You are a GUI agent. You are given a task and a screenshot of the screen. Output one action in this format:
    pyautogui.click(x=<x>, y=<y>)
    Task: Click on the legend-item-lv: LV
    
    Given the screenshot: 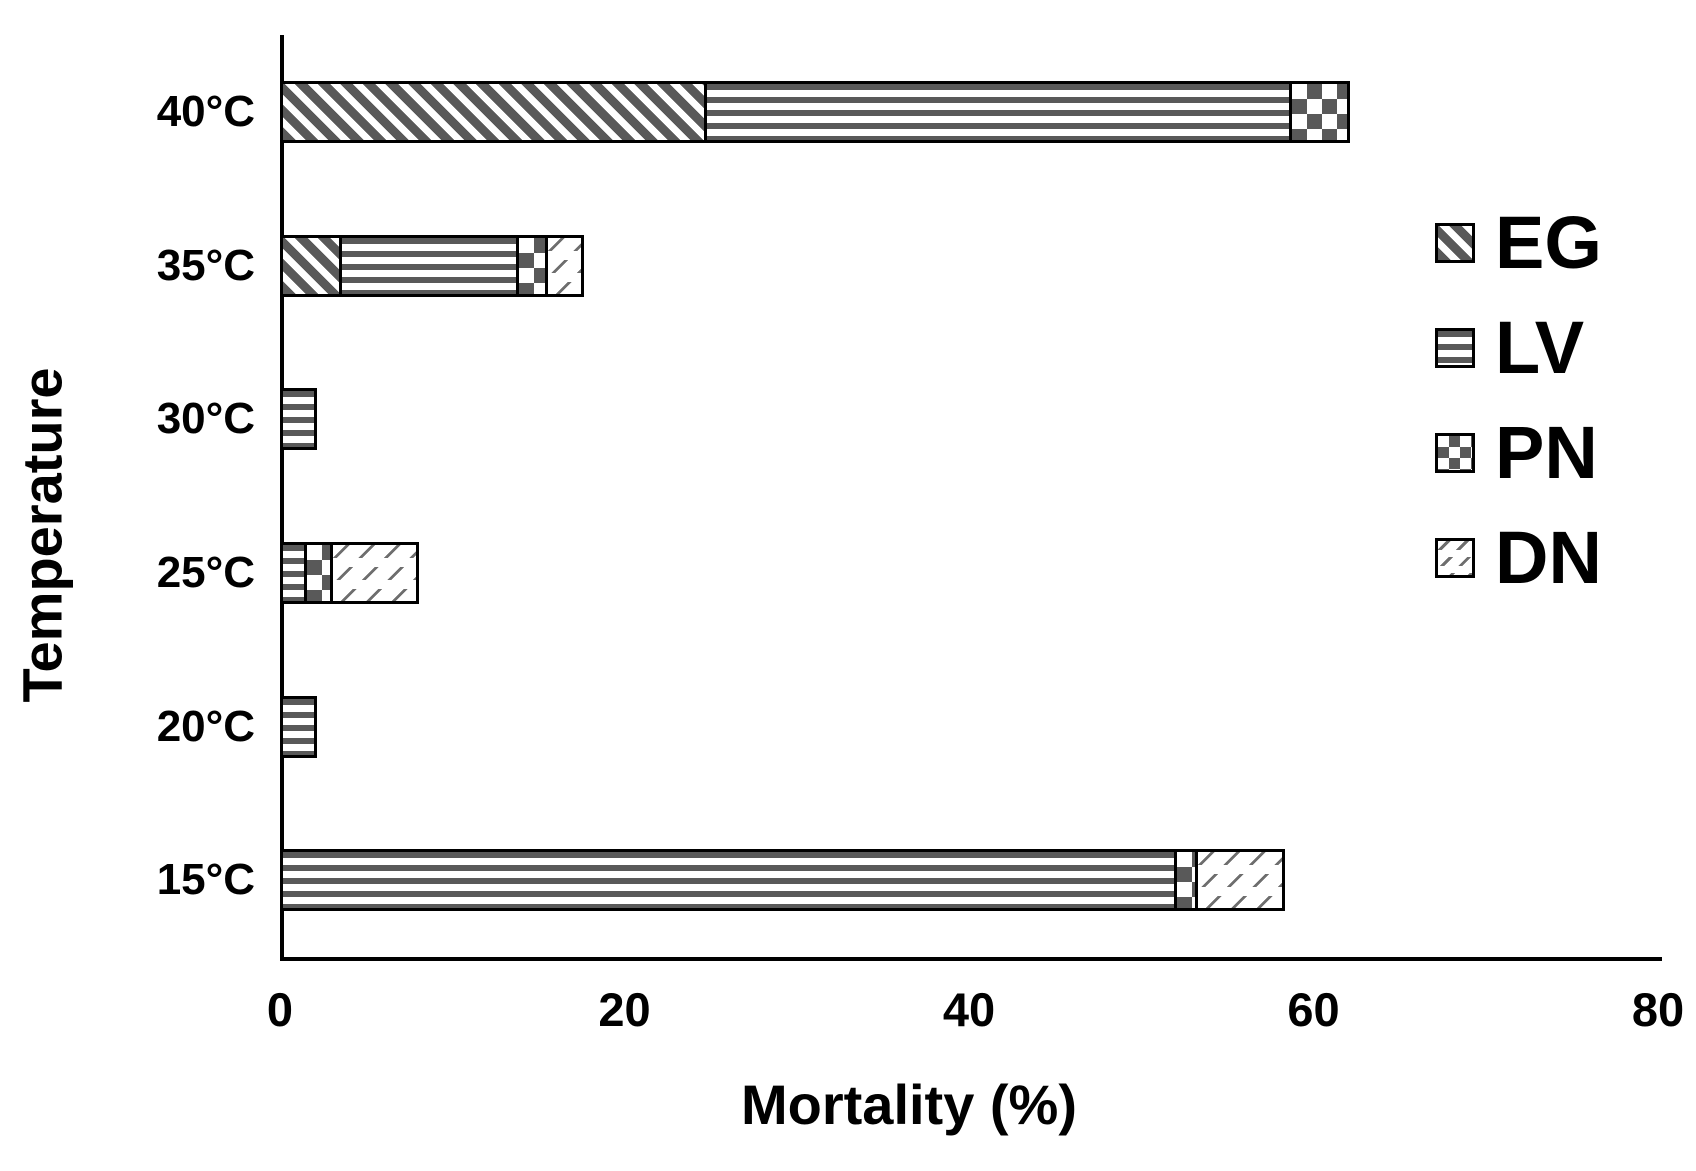 What is the action you would take?
    pyautogui.click(x=1518, y=347)
    